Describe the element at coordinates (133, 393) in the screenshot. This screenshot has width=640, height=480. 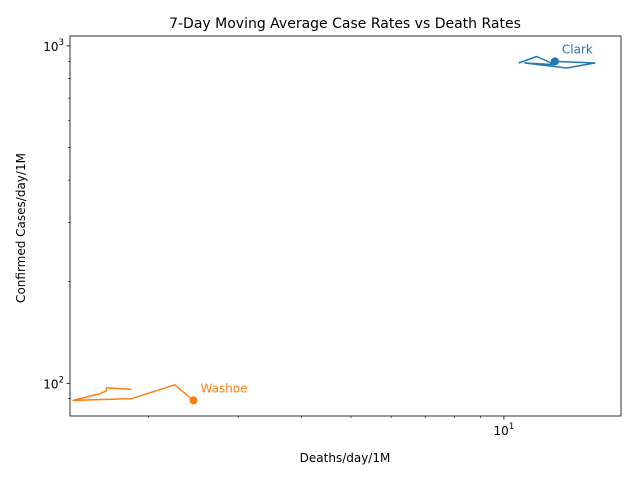
I see `series-line-washoe` at that location.